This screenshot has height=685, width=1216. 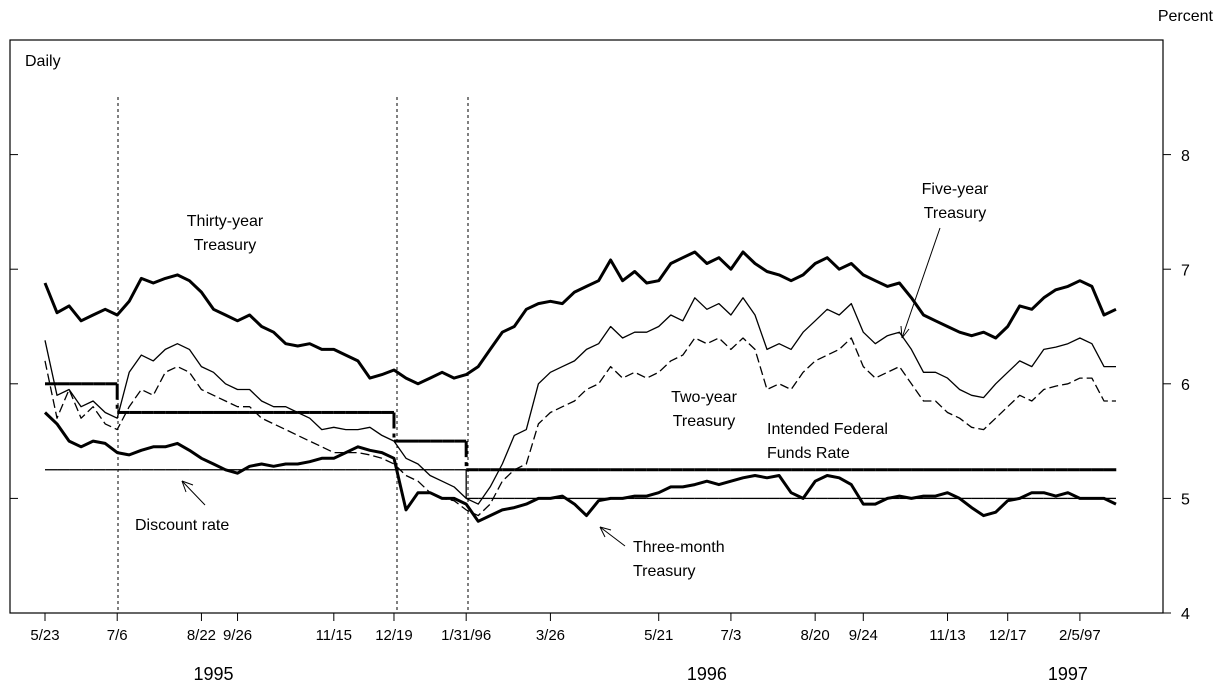 I want to click on year-label: 1997, so click(x=1068, y=674).